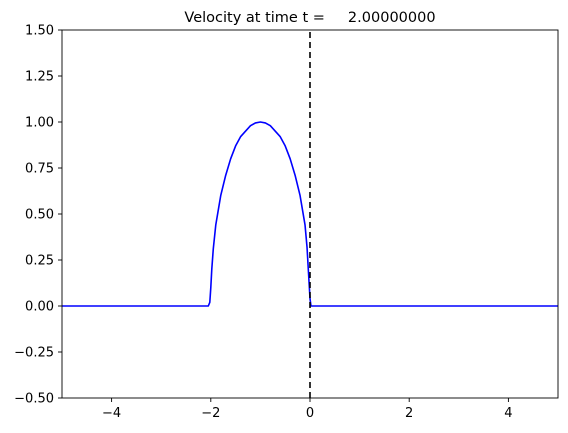 This screenshot has width=568, height=433. I want to click on y-tick-label: 0.00, so click(39, 307).